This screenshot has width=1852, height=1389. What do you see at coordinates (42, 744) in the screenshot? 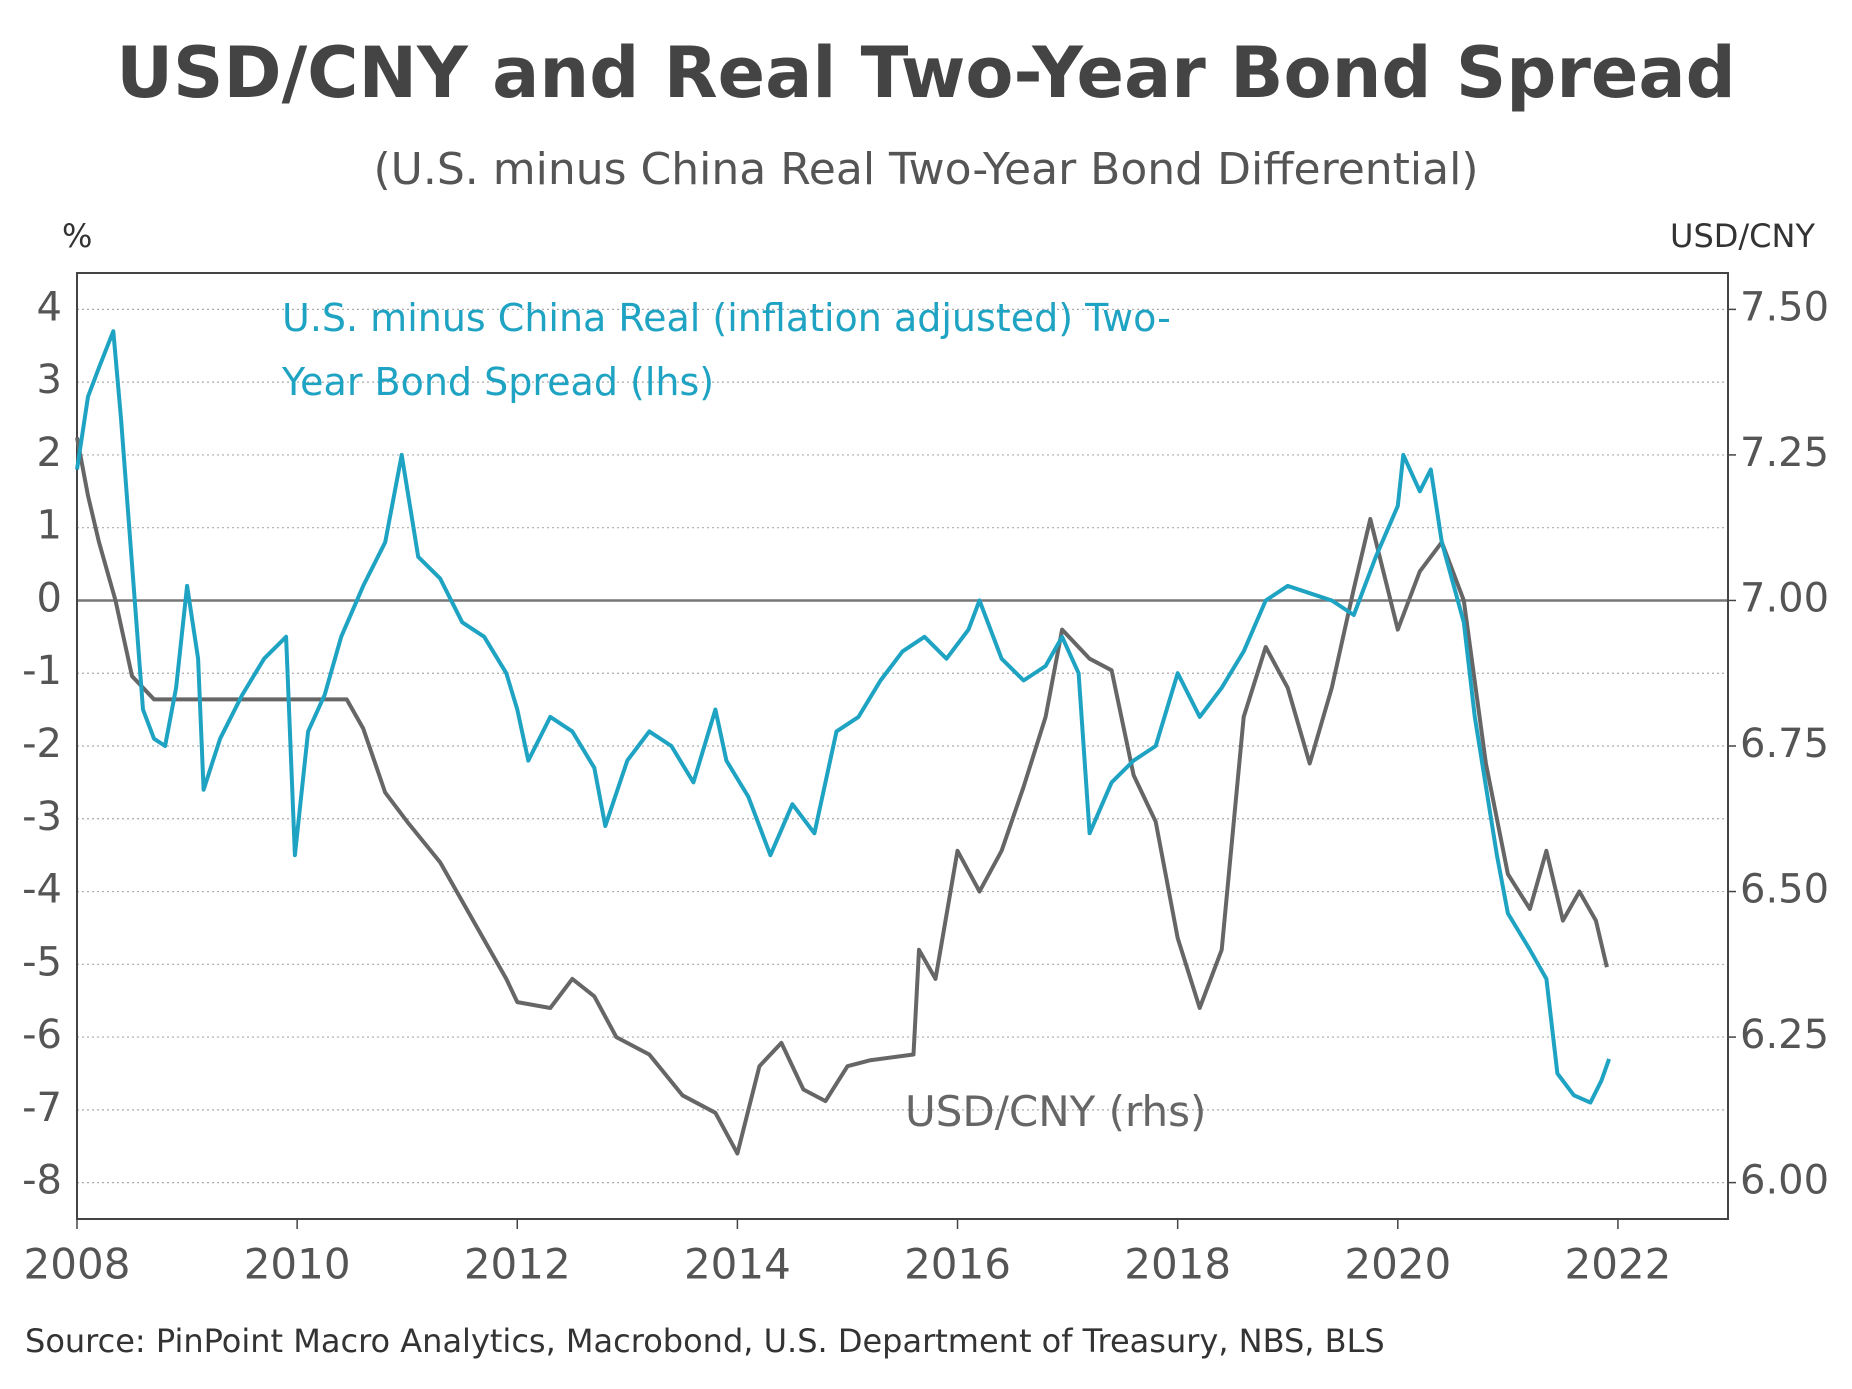
I see `y-tick-label: -2` at bounding box center [42, 744].